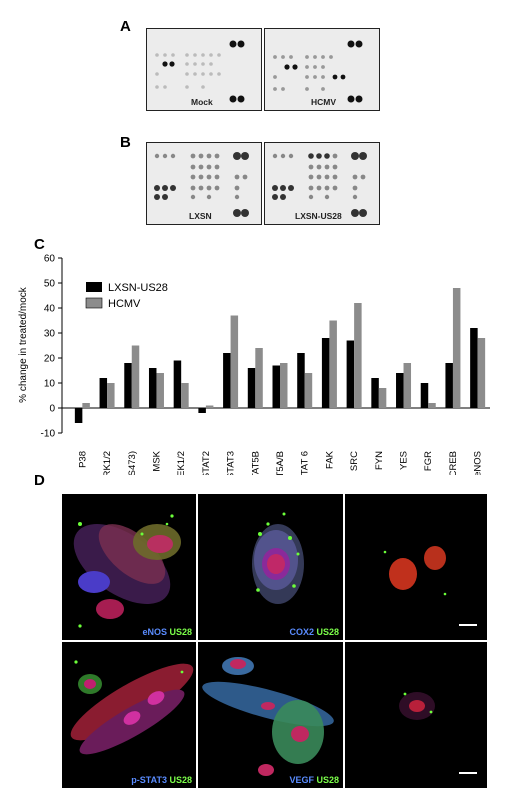  Describe the element at coordinates (358, 355) in the screenshot. I see `bar-hcmv-src` at that location.